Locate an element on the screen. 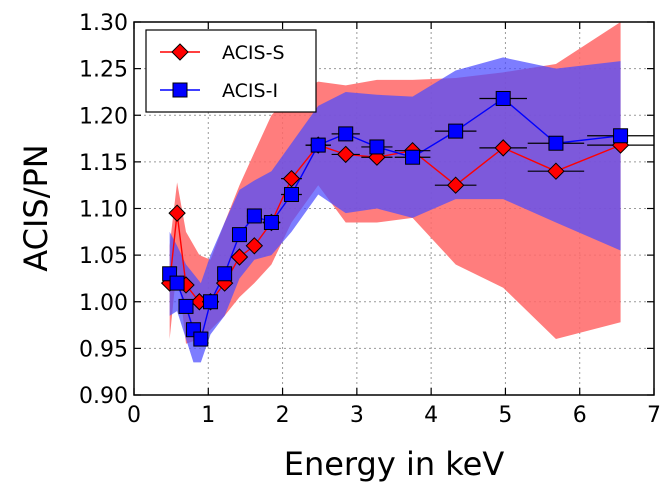 Image resolution: width=661 pixels, height=485 pixels. legend: ACIS-S ACIS-I is located at coordinates (231, 71).